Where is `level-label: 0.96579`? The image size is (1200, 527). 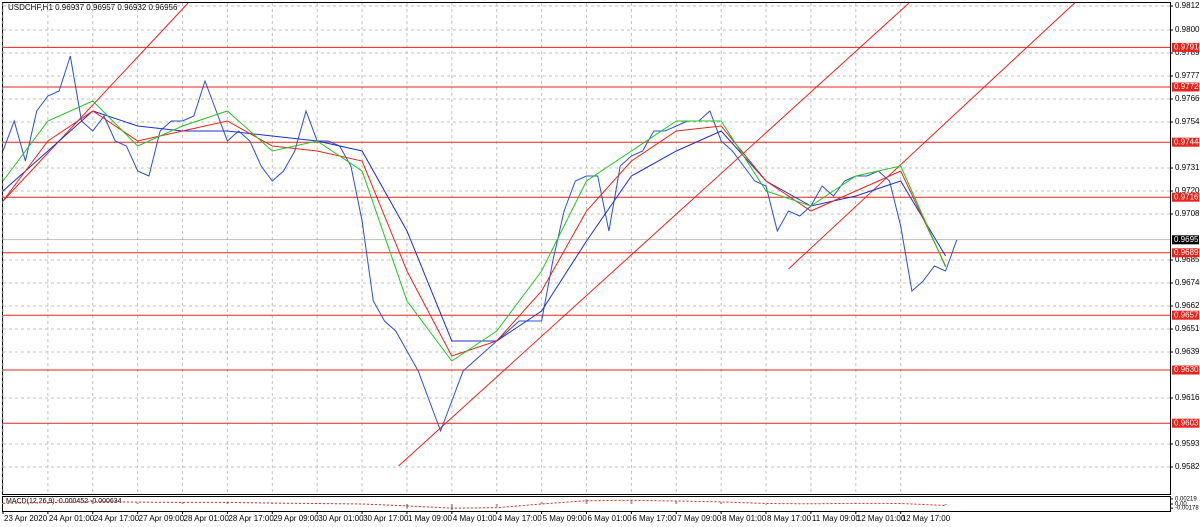
level-label: 0.96579 is located at coordinates (1187, 314).